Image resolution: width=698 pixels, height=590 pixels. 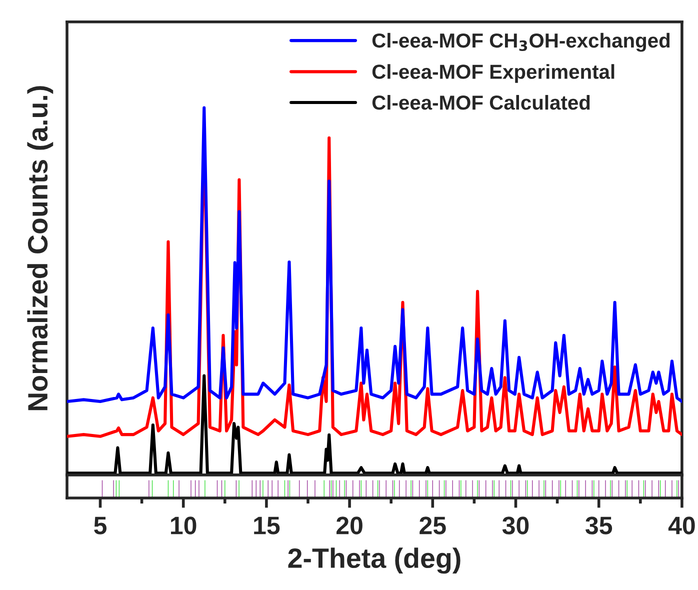 I want to click on legend-label: Cl-eea-MOF Calculated, so click(x=481, y=102).